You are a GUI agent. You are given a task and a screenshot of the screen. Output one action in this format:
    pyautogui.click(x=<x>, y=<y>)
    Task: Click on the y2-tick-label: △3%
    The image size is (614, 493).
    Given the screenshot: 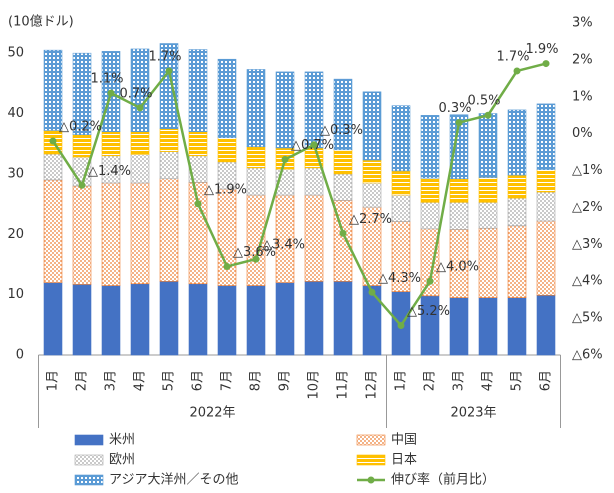 What is the action you would take?
    pyautogui.click(x=587, y=244)
    